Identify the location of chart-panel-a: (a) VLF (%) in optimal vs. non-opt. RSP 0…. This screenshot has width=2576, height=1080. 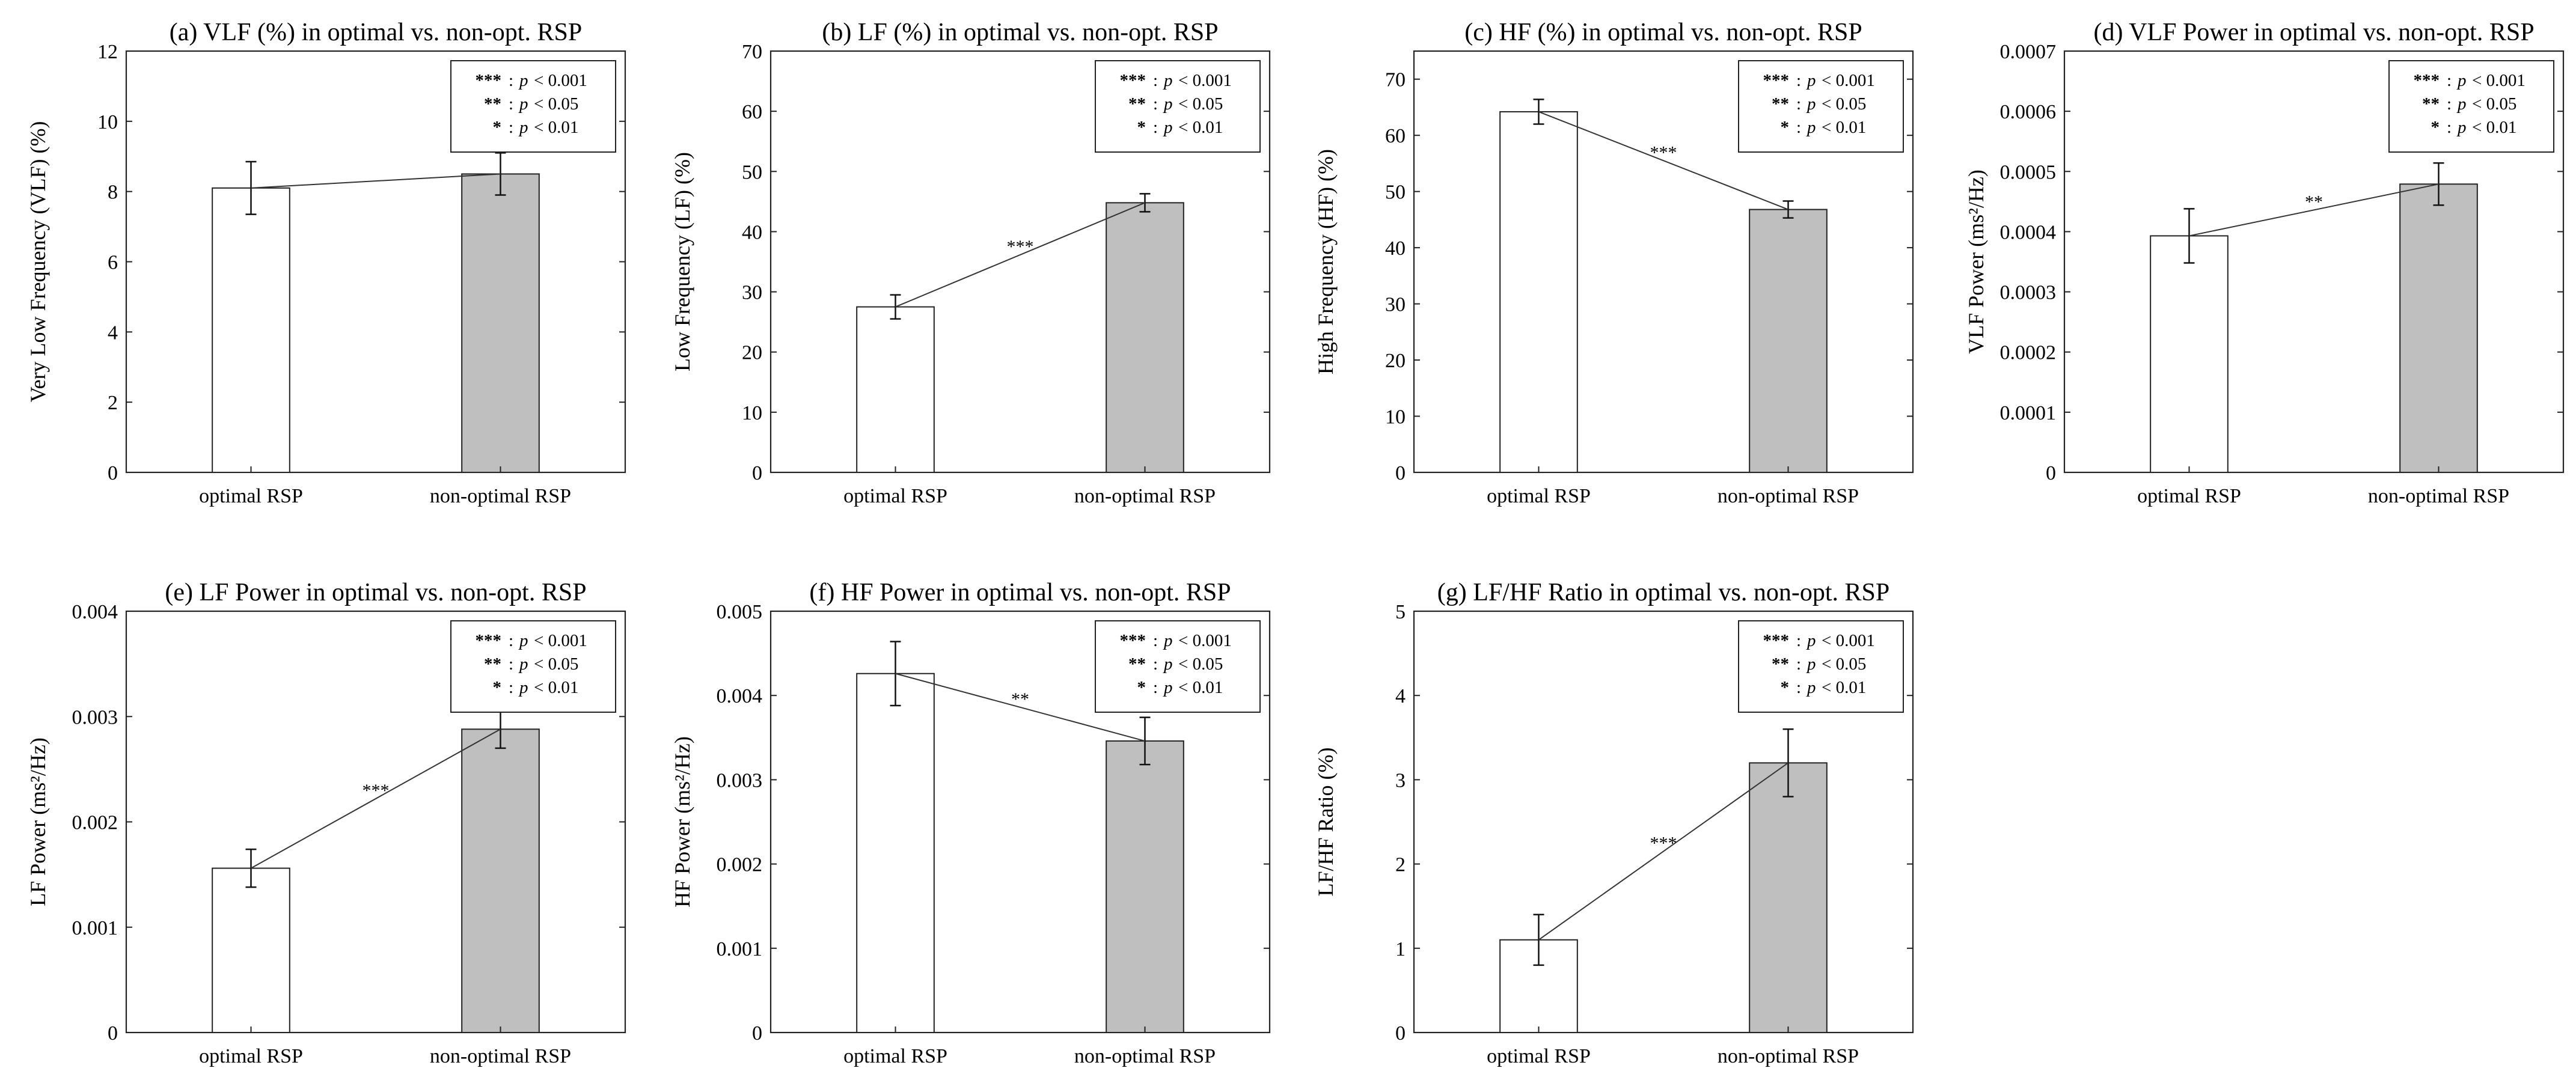
(326, 263).